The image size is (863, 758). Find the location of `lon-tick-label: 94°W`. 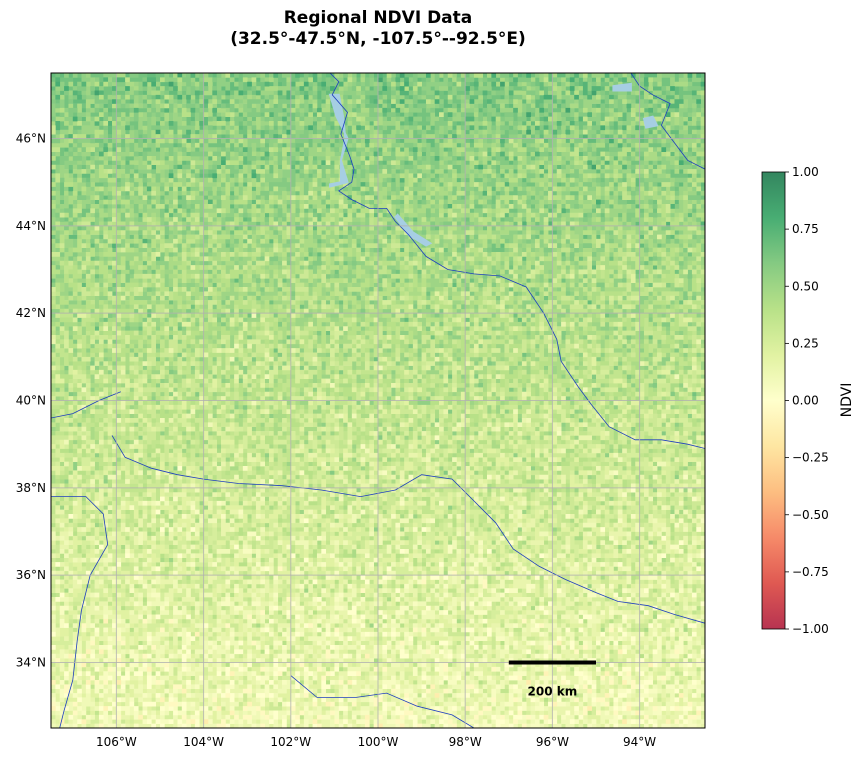

lon-tick-label: 94°W is located at coordinates (639, 742).